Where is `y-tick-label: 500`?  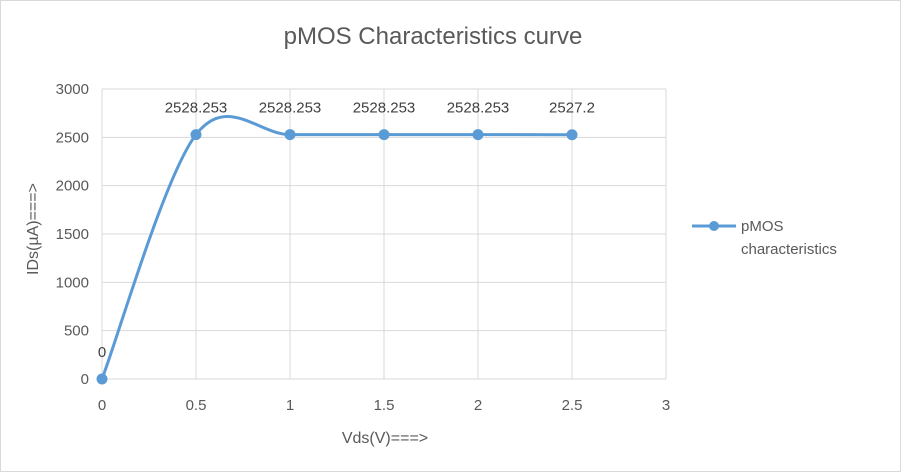 y-tick-label: 500 is located at coordinates (76, 331).